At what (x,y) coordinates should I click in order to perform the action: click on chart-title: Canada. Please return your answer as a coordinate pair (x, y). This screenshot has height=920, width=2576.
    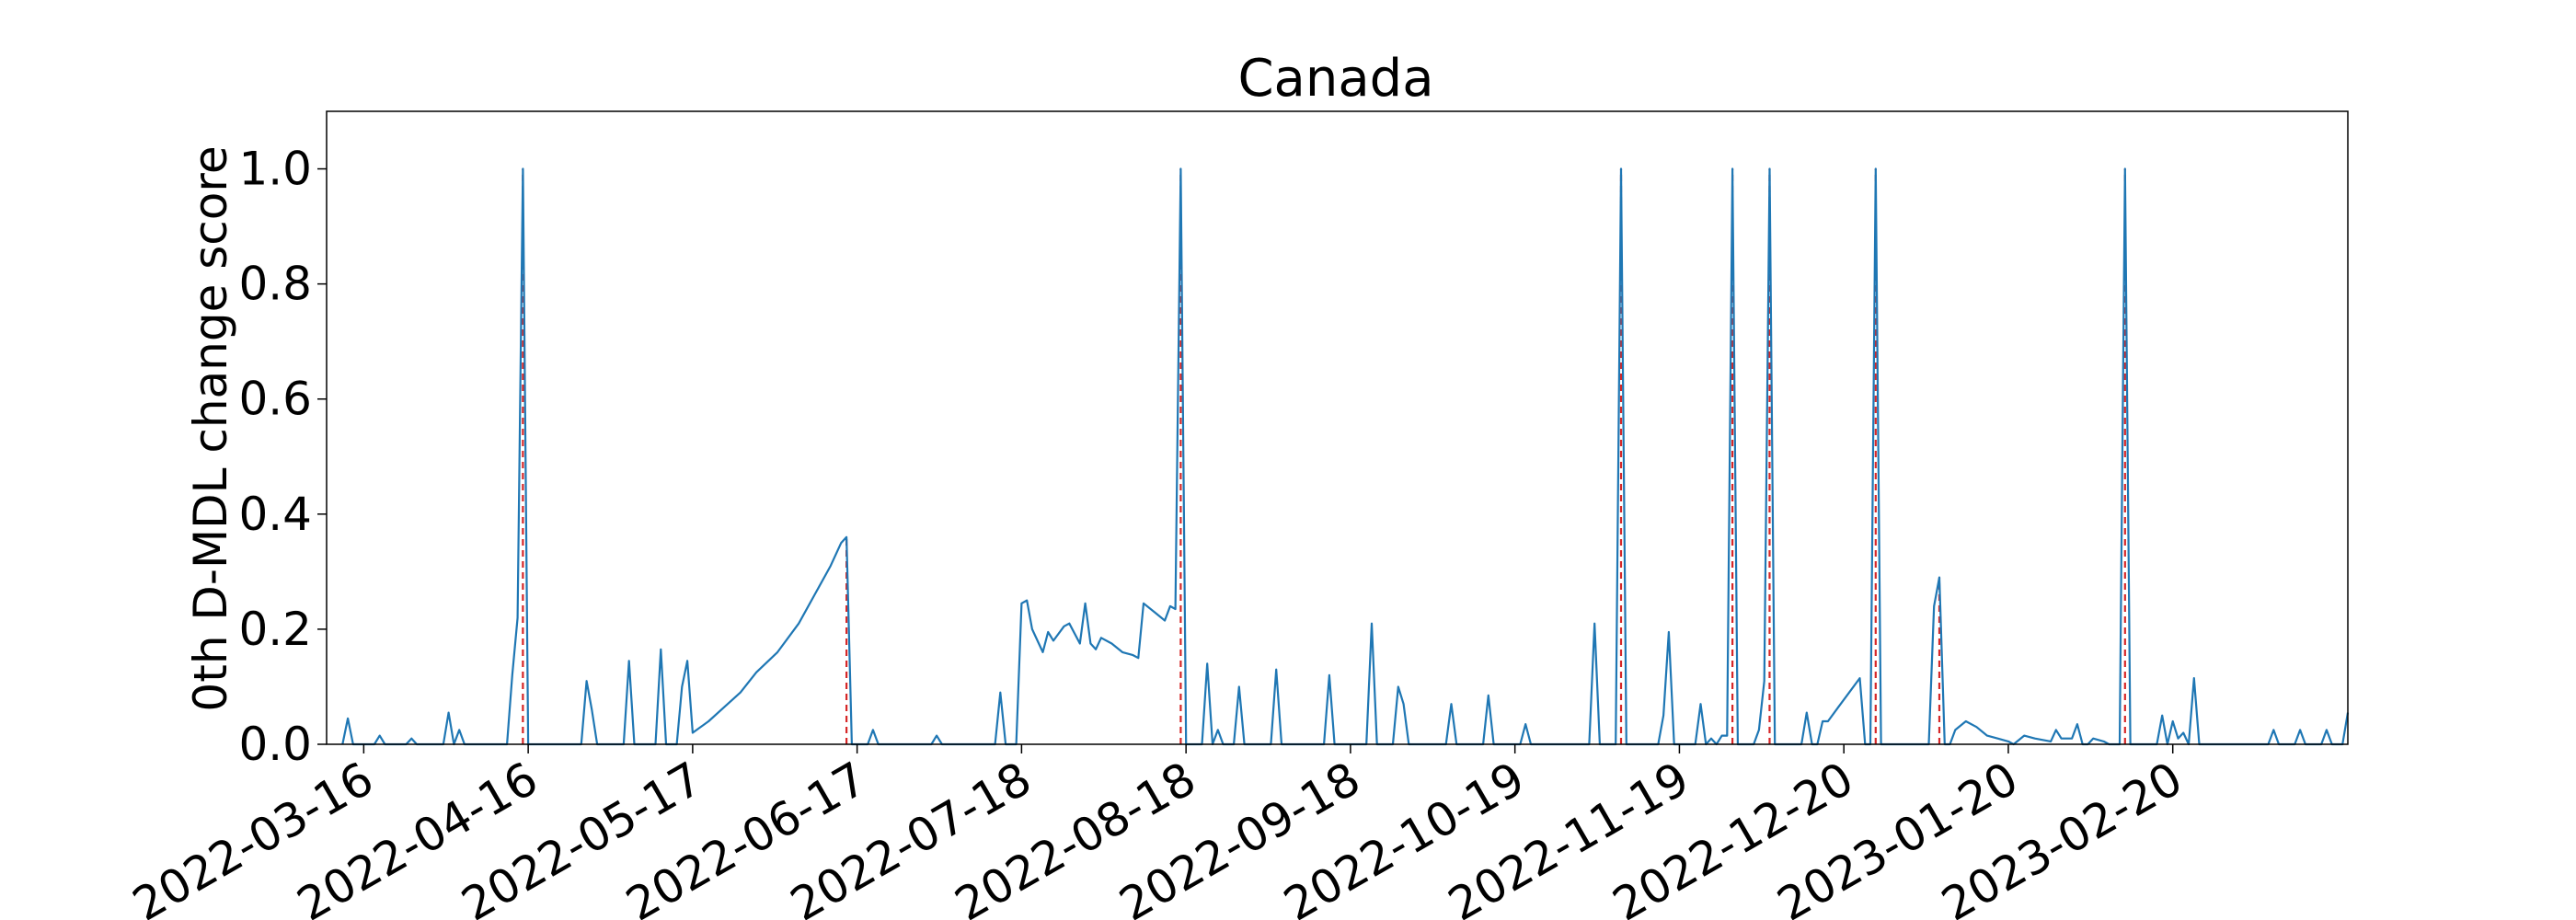
    Looking at the image, I should click on (1335, 79).